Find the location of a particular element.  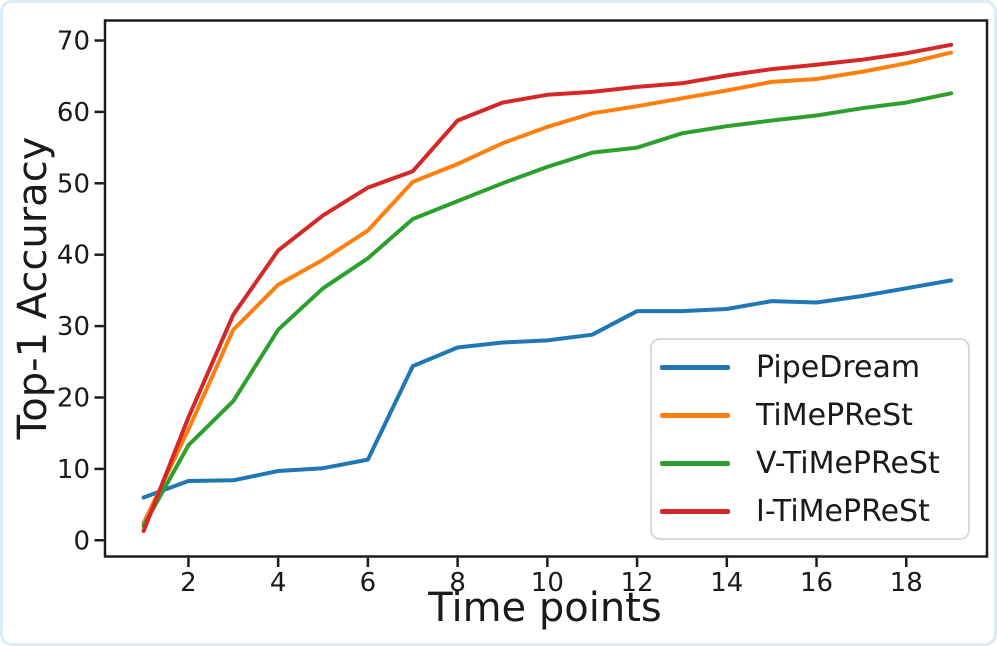

legend-label: I-TiMePReSt is located at coordinates (843, 511).